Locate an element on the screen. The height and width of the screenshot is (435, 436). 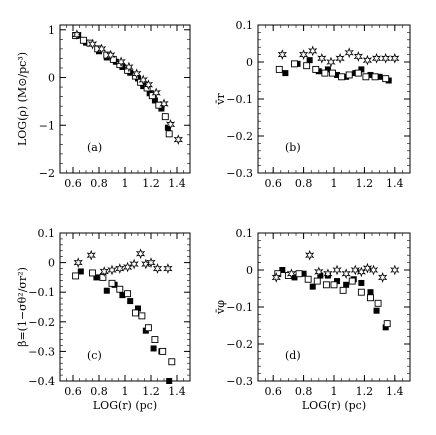
panel-label: (a) is located at coordinates (94, 147).